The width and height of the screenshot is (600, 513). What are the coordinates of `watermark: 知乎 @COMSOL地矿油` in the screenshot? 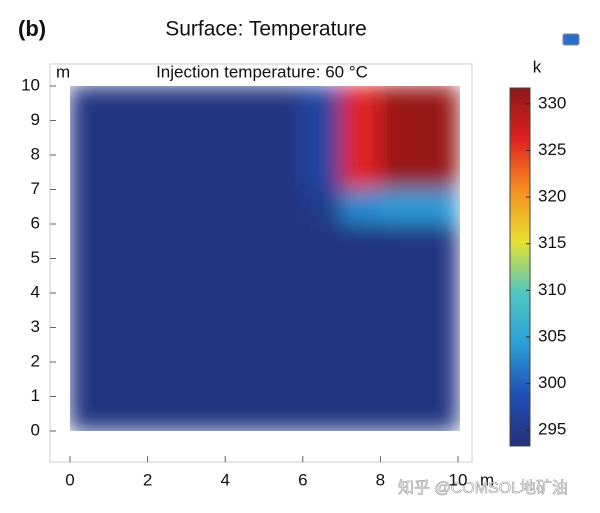 It's located at (483, 488).